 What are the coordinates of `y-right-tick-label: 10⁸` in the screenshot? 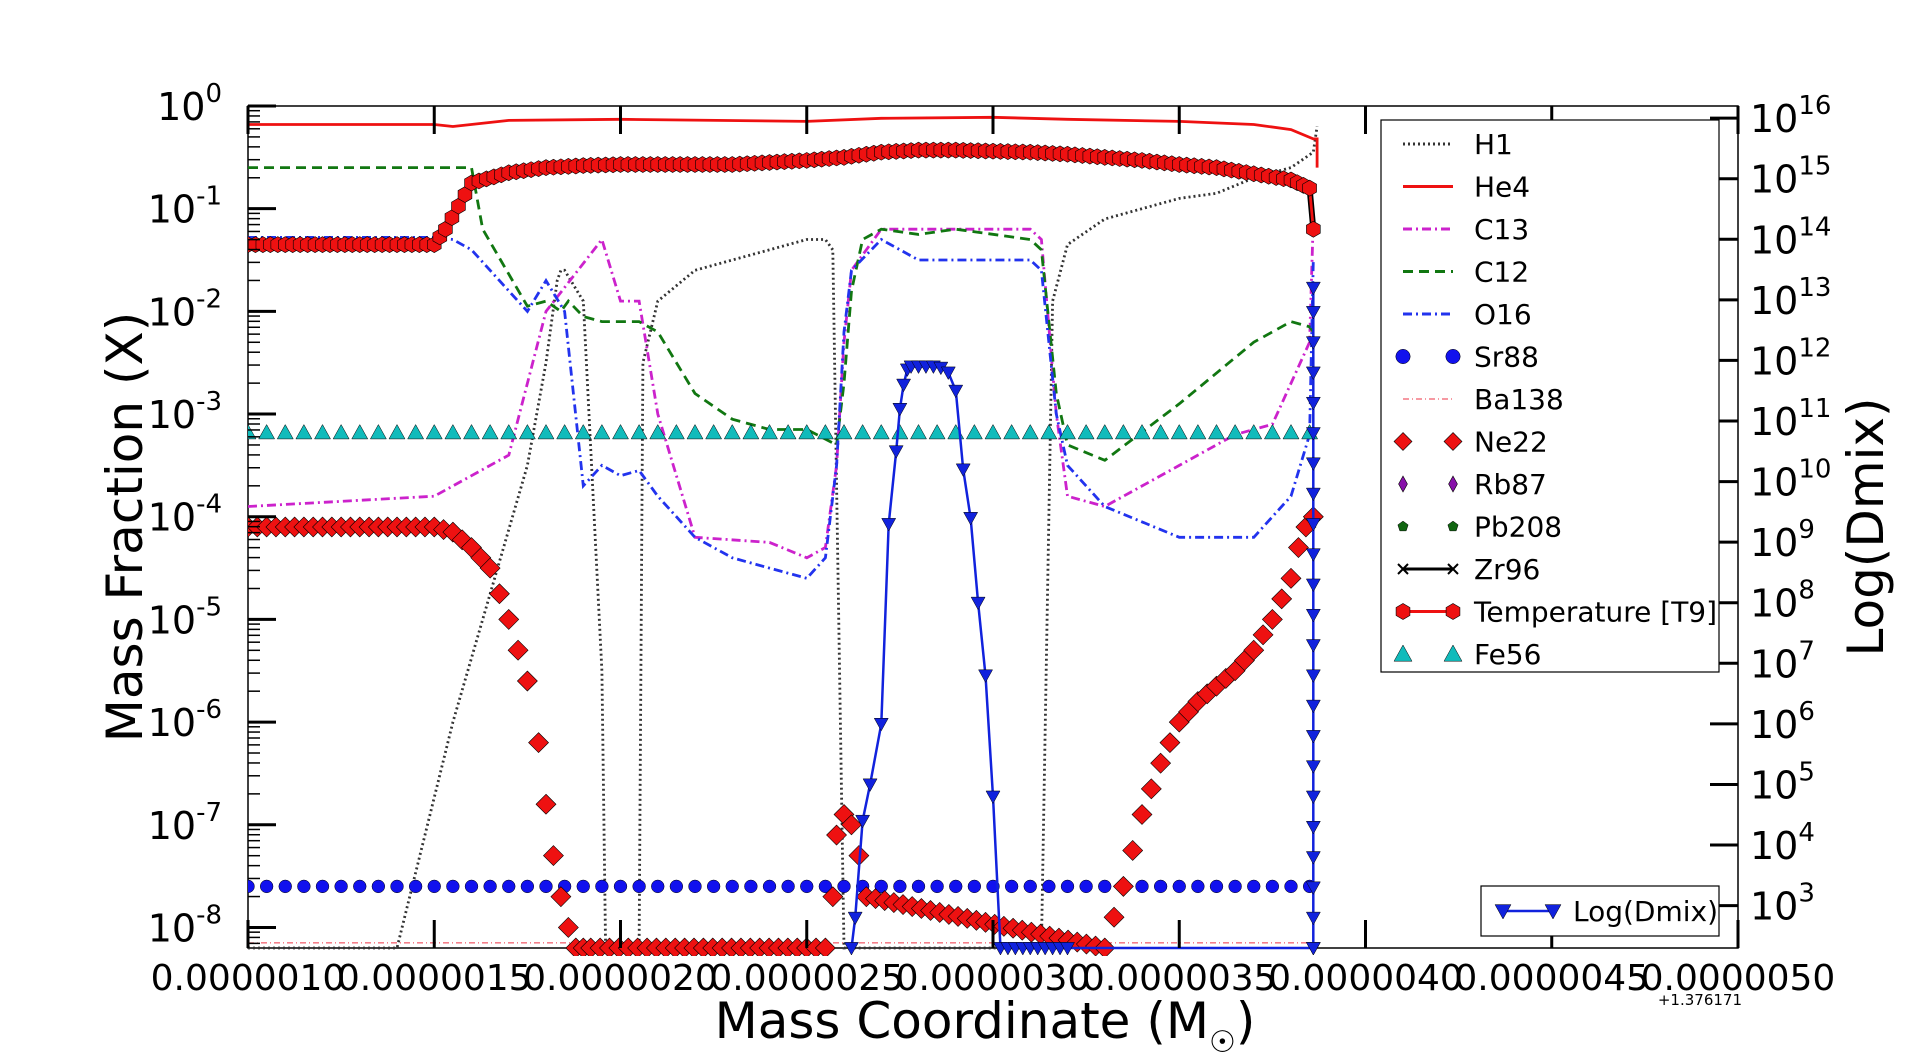 It's located at (1782, 601).